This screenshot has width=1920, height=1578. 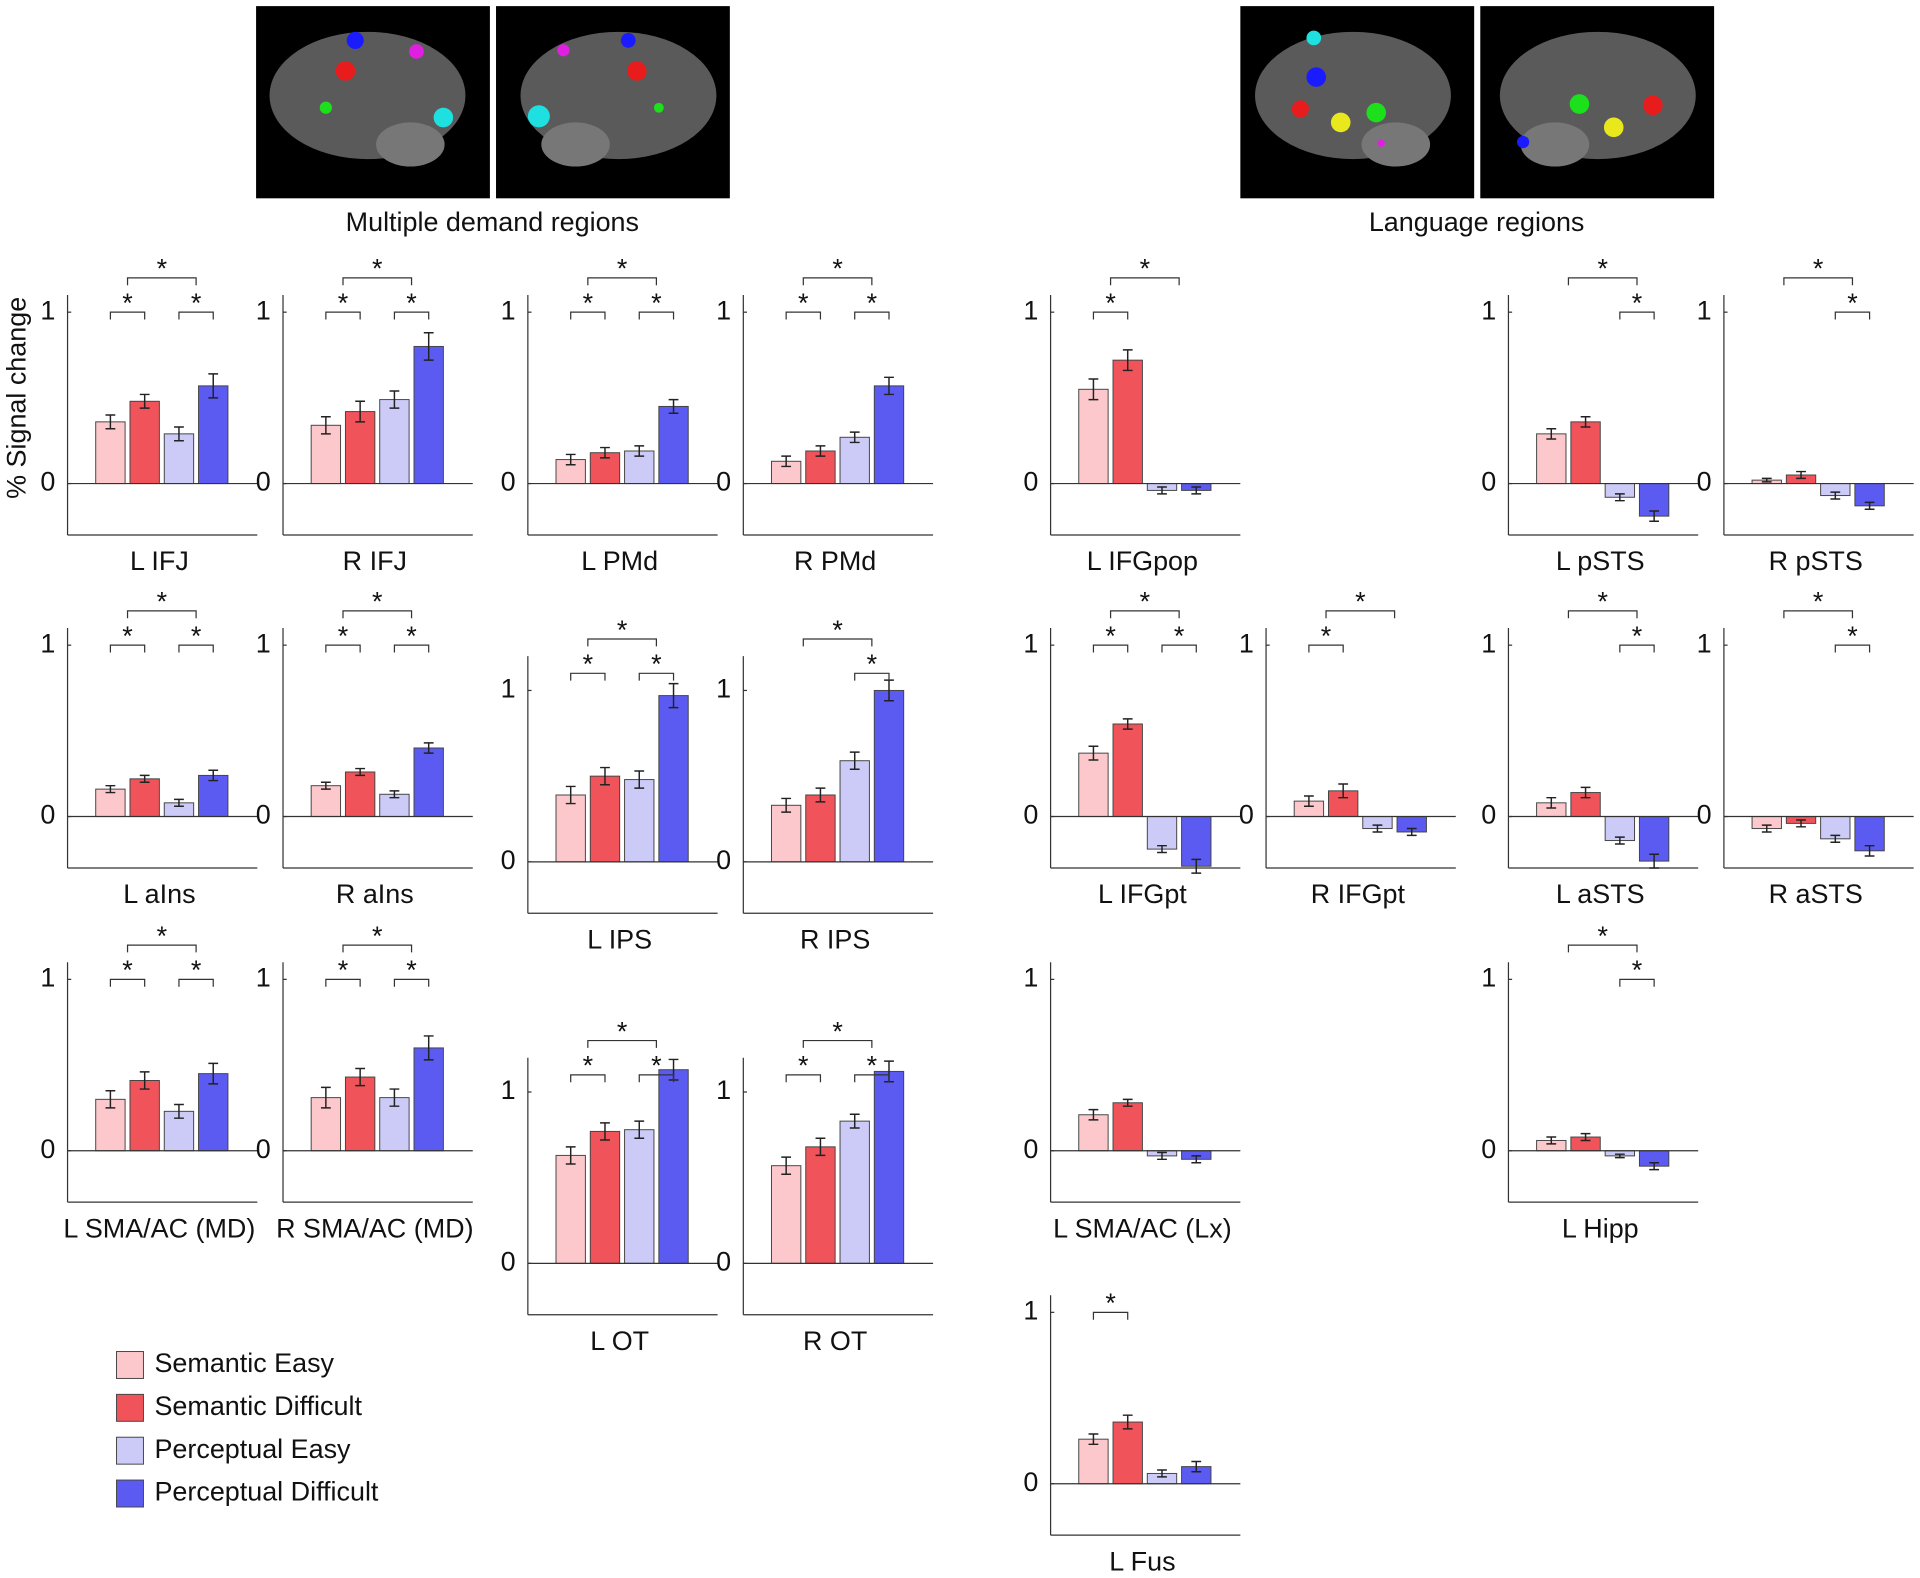 I want to click on panel-title: L pSTS, so click(x=1600, y=561).